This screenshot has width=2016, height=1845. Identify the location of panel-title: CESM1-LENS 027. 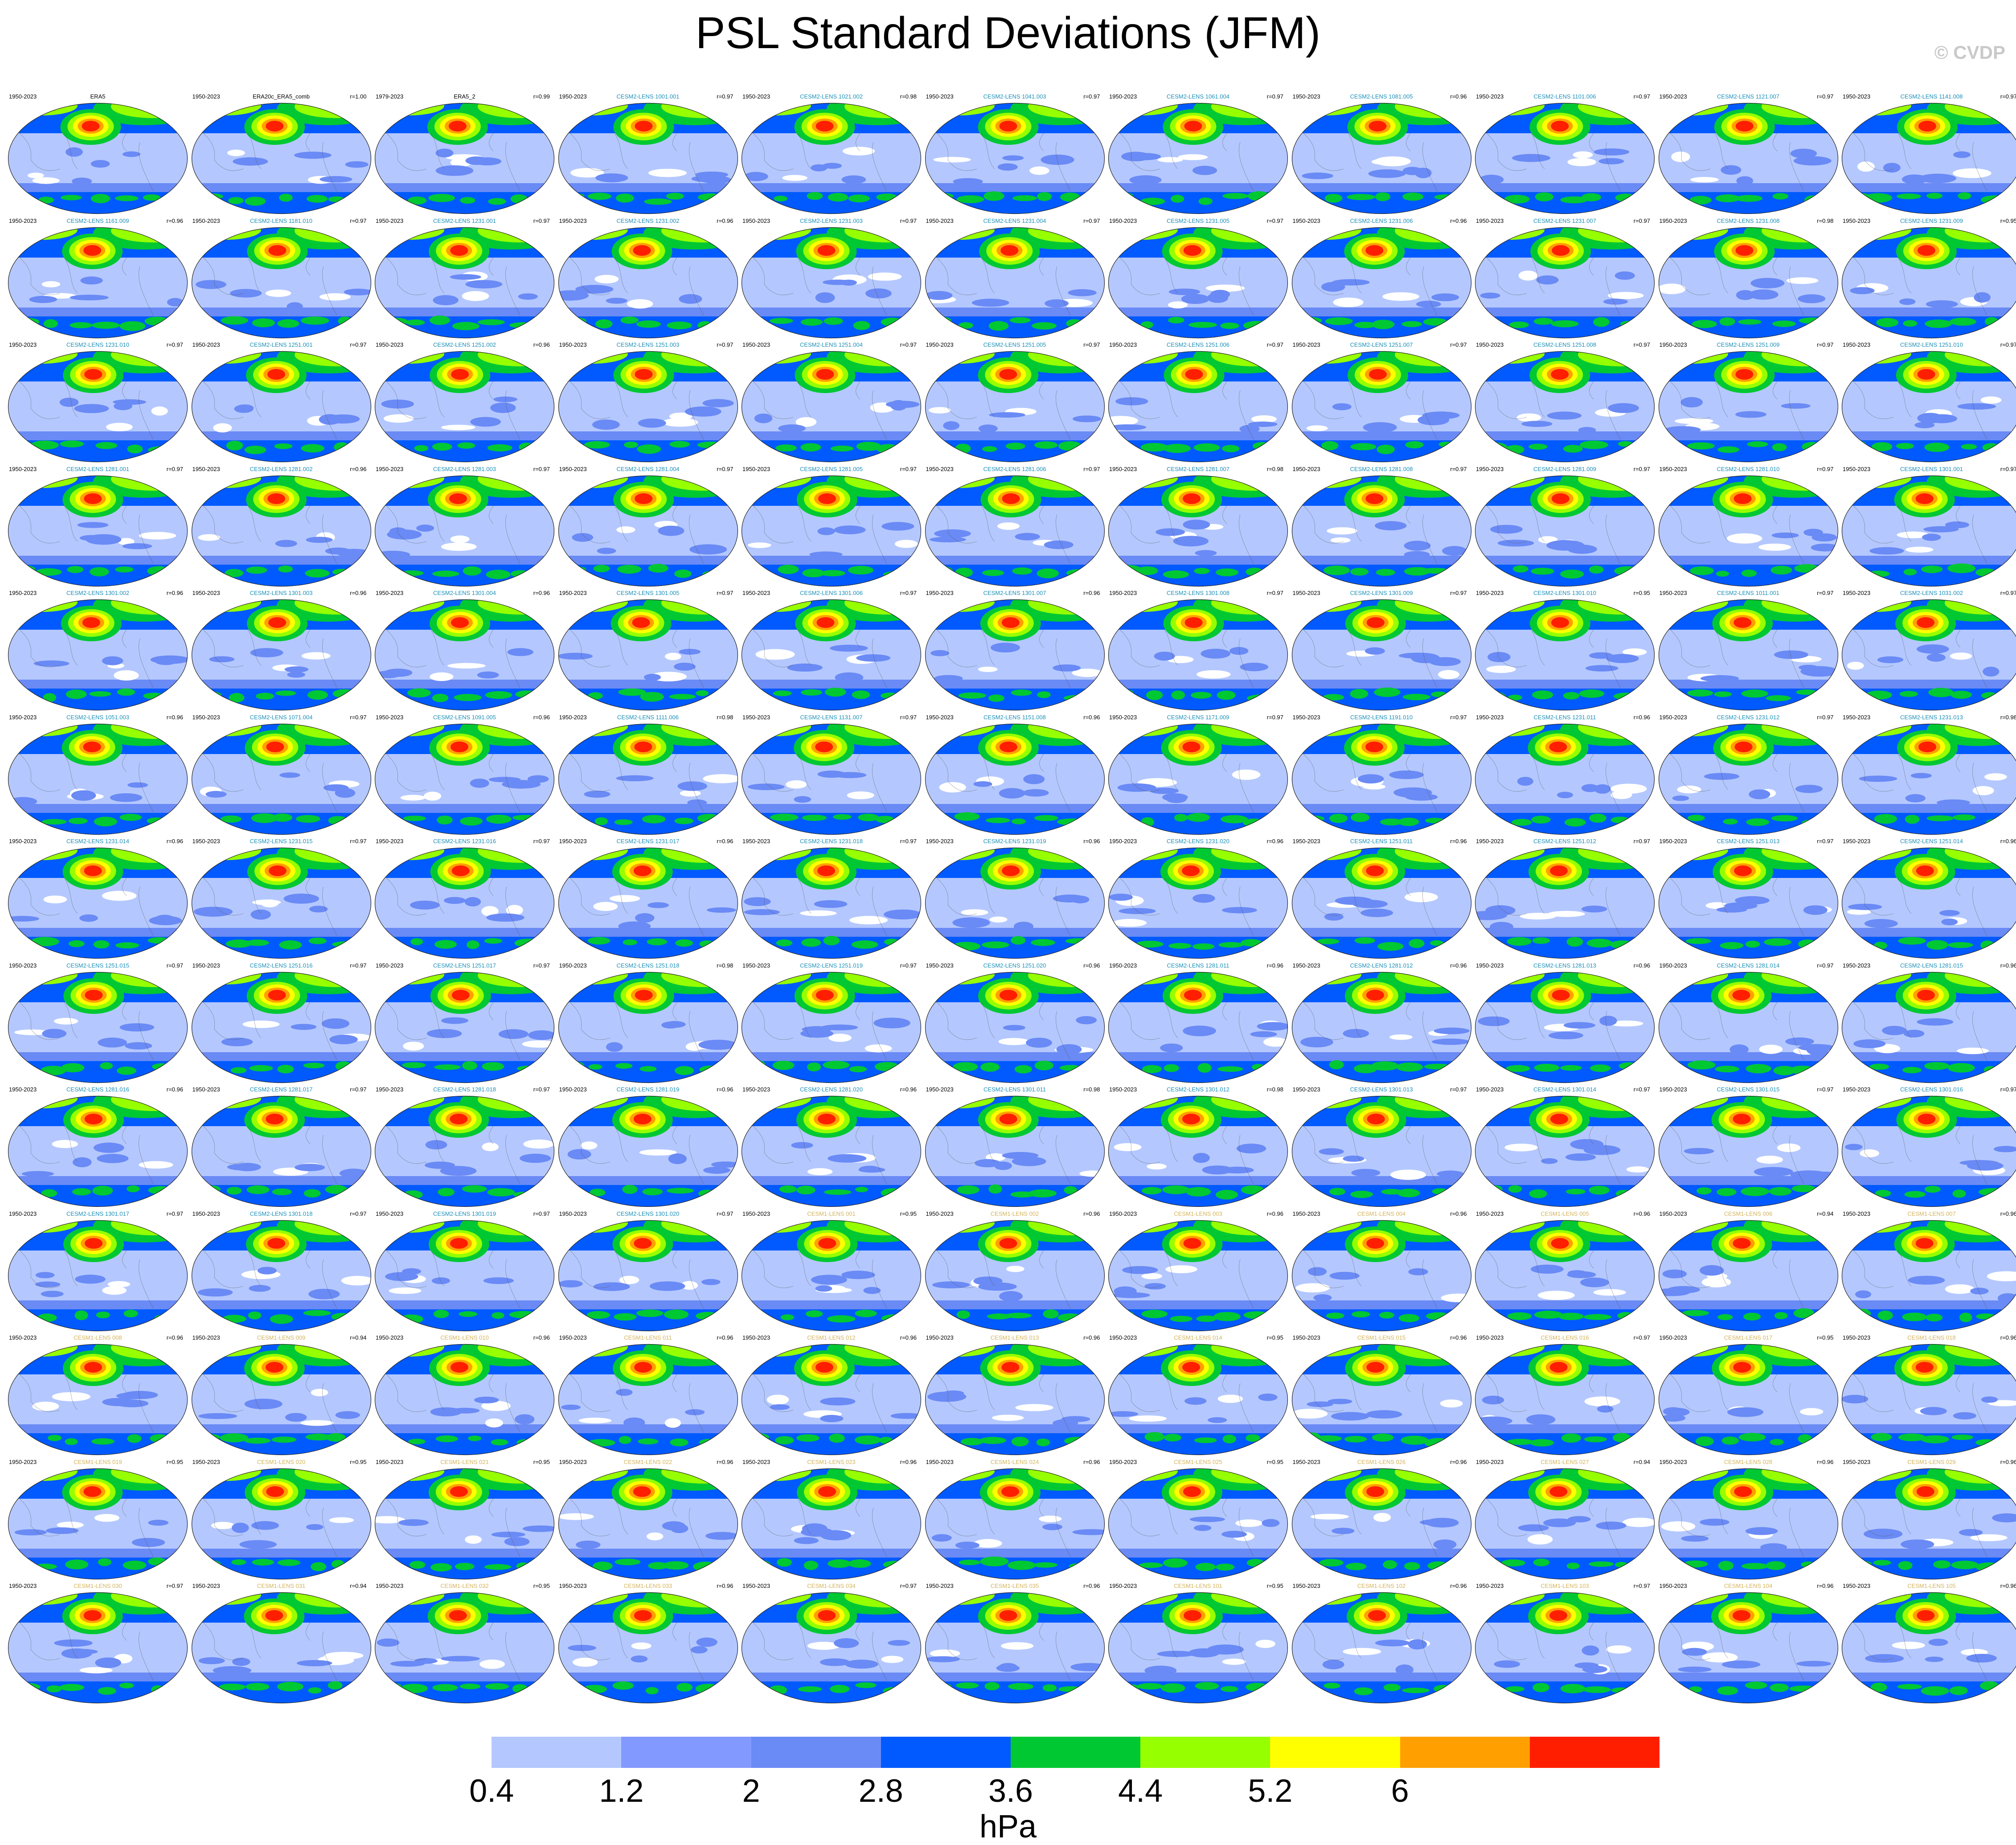
(1565, 1462).